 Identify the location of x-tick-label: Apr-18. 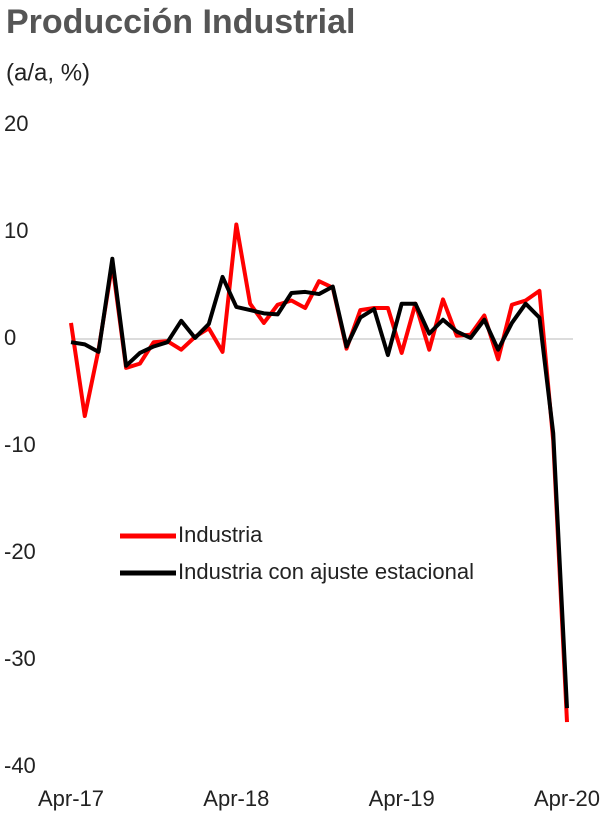
(236, 798).